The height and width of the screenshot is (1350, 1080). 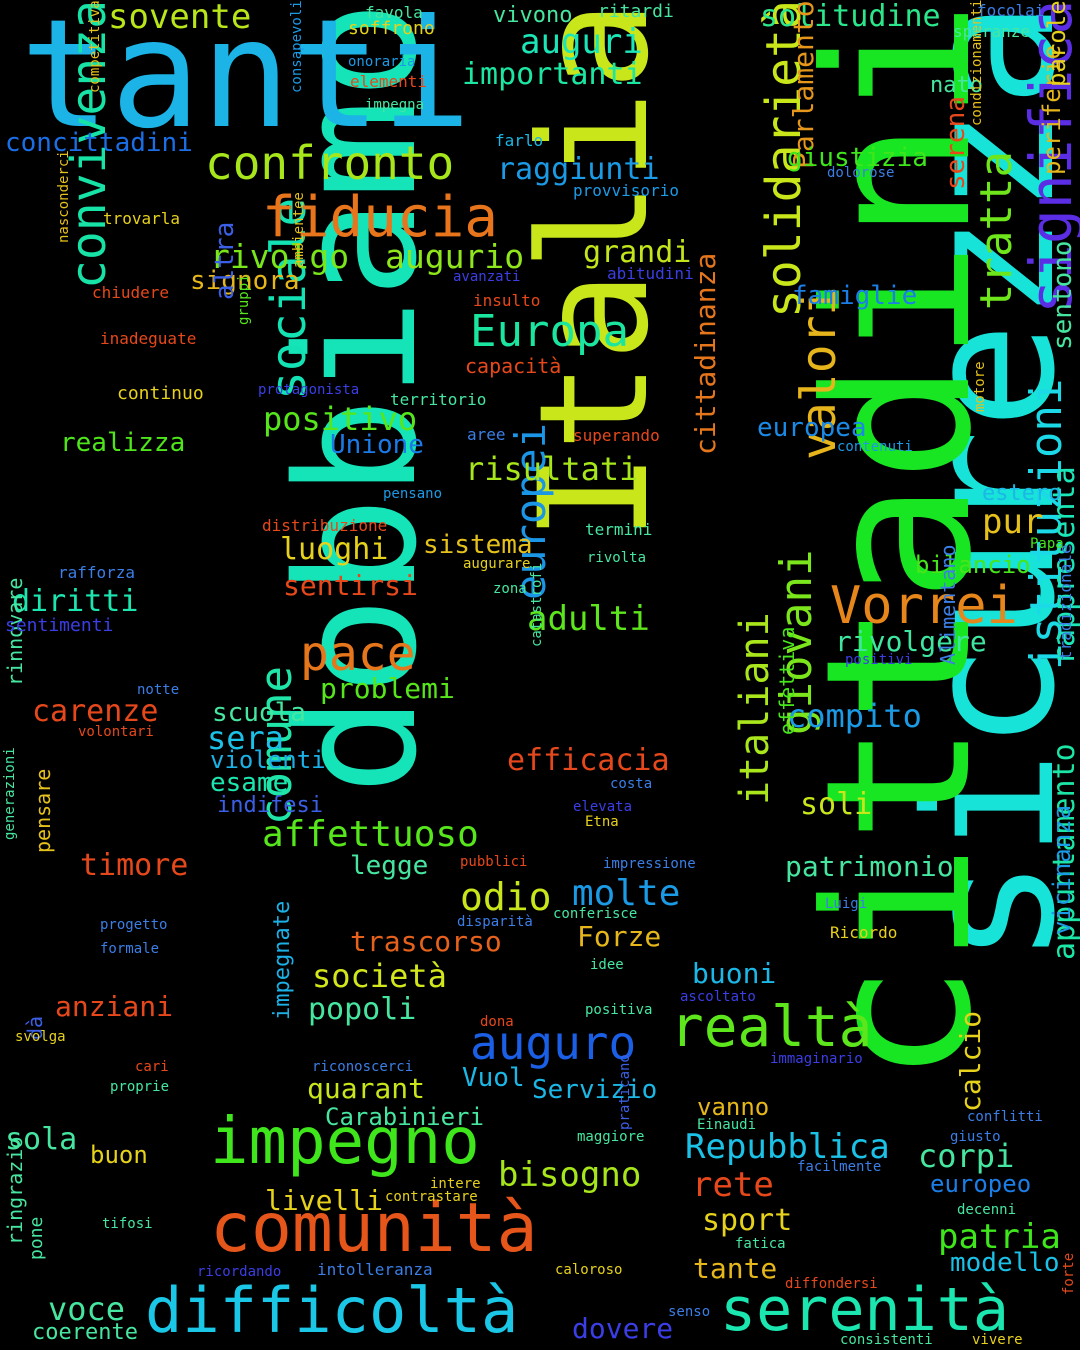 What do you see at coordinates (270, 805) in the screenshot?
I see `word: indifesi` at bounding box center [270, 805].